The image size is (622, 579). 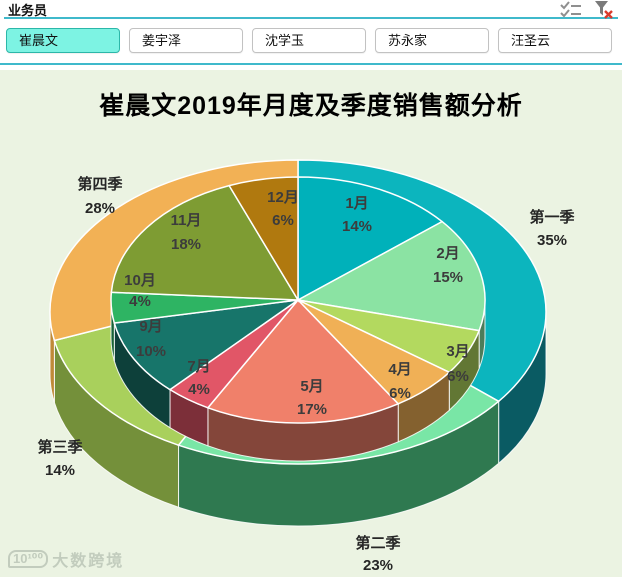 I want to click on watermark: 10¹⁰⁰ 大数跨境, so click(x=66, y=559).